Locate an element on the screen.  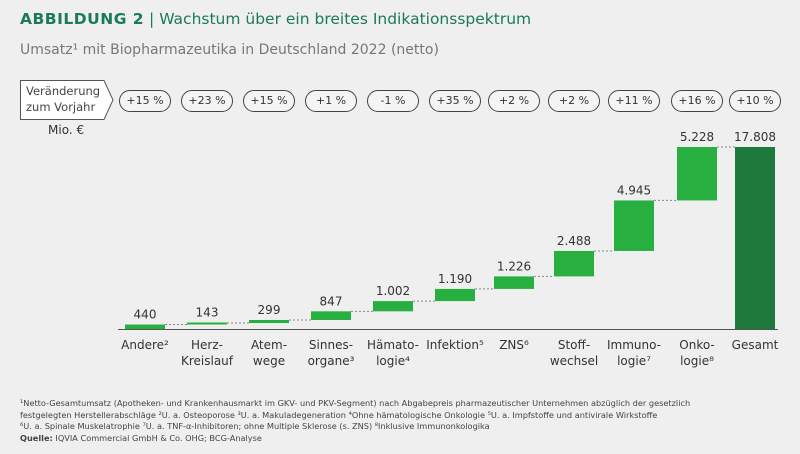
category-label: wechsel is located at coordinates (574, 361).